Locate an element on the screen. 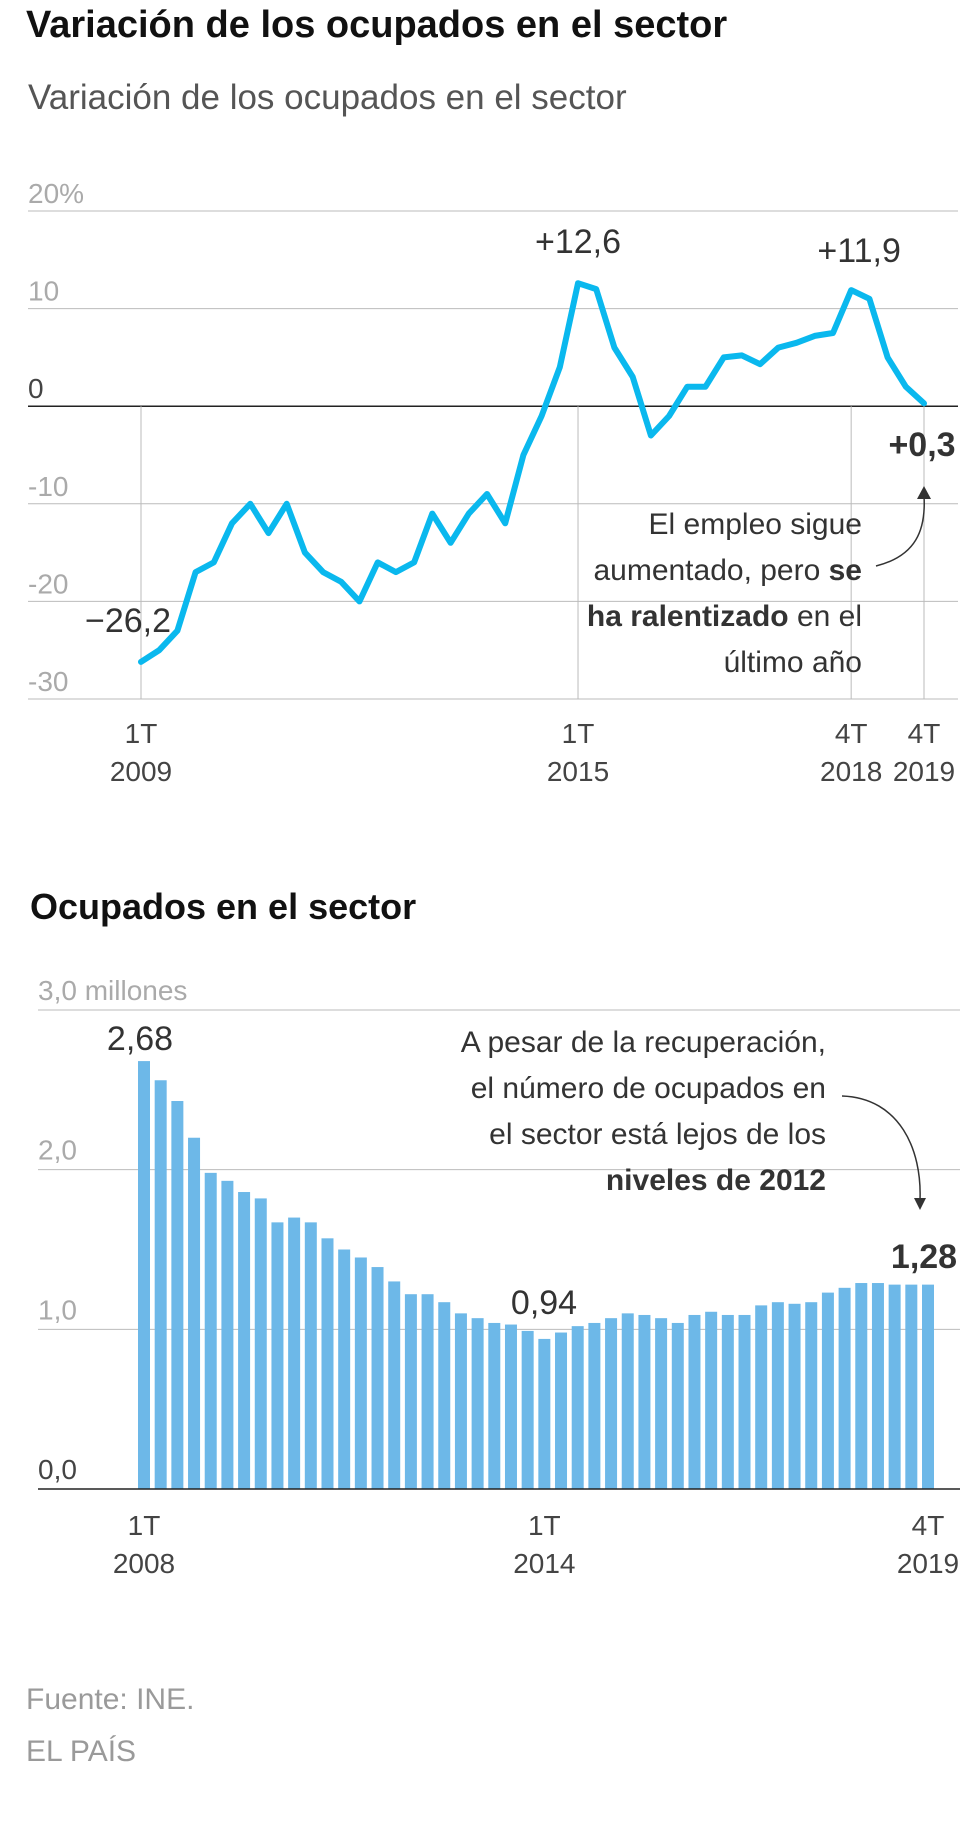 The width and height of the screenshot is (980, 1837). data-label-last: +0,3 is located at coordinates (921, 445).